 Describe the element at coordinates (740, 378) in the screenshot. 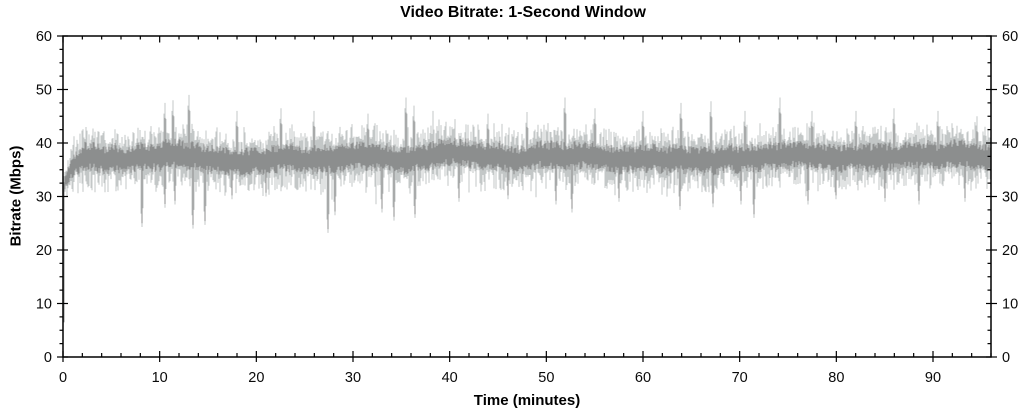

I see `x-tick-label: 70` at that location.